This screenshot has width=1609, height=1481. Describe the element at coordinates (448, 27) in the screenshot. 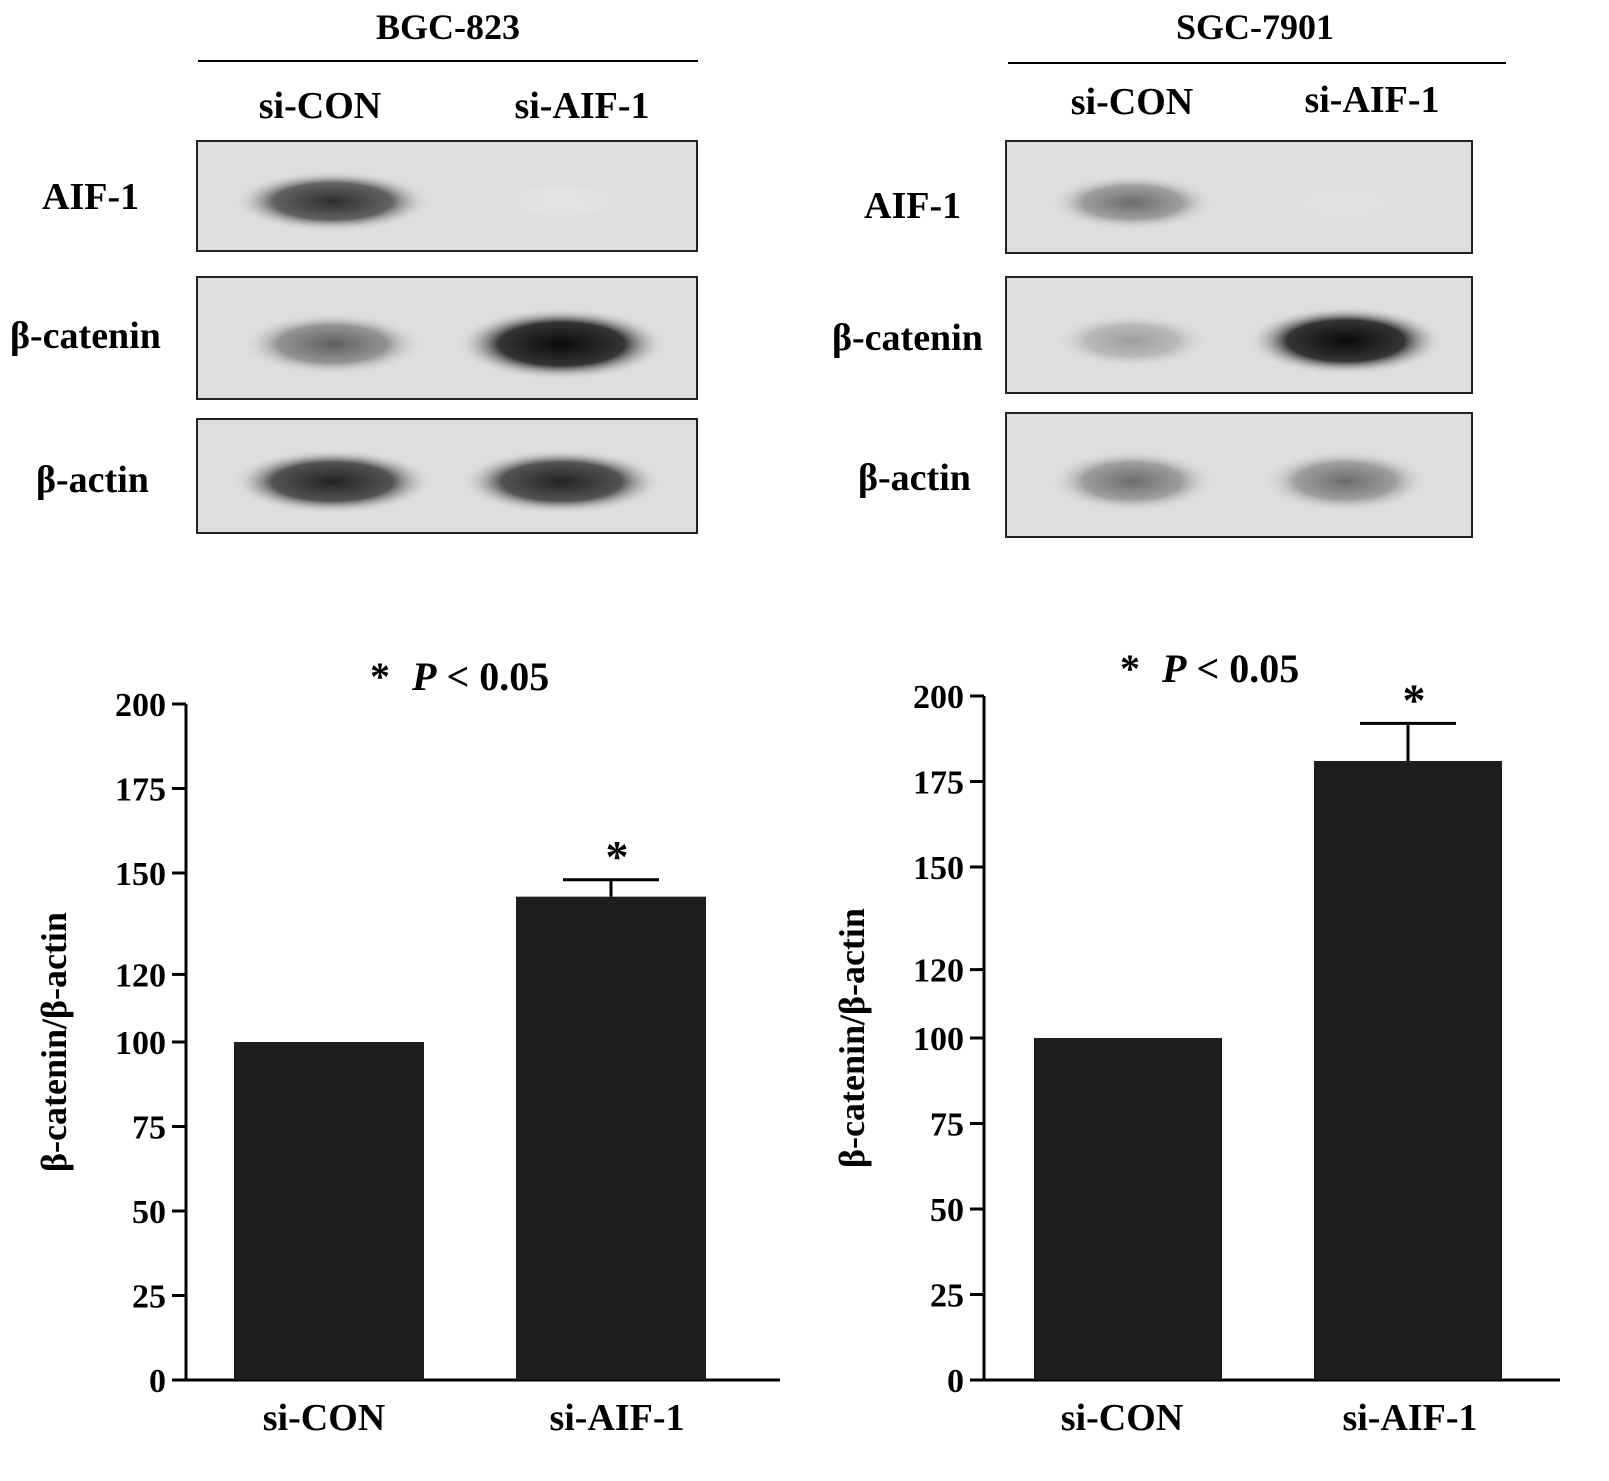

I see `blot-title-bgc823: BGC-823` at that location.